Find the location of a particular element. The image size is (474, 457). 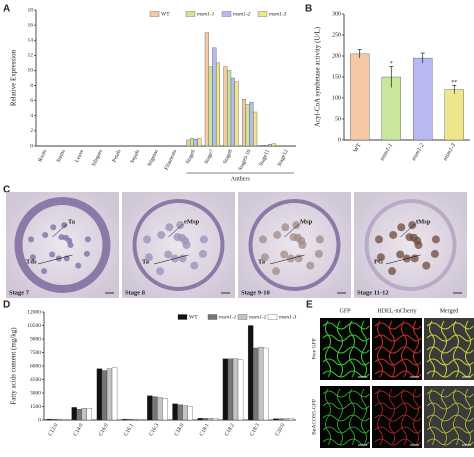

y-tick-label: 6 is located at coordinates (31, 101).